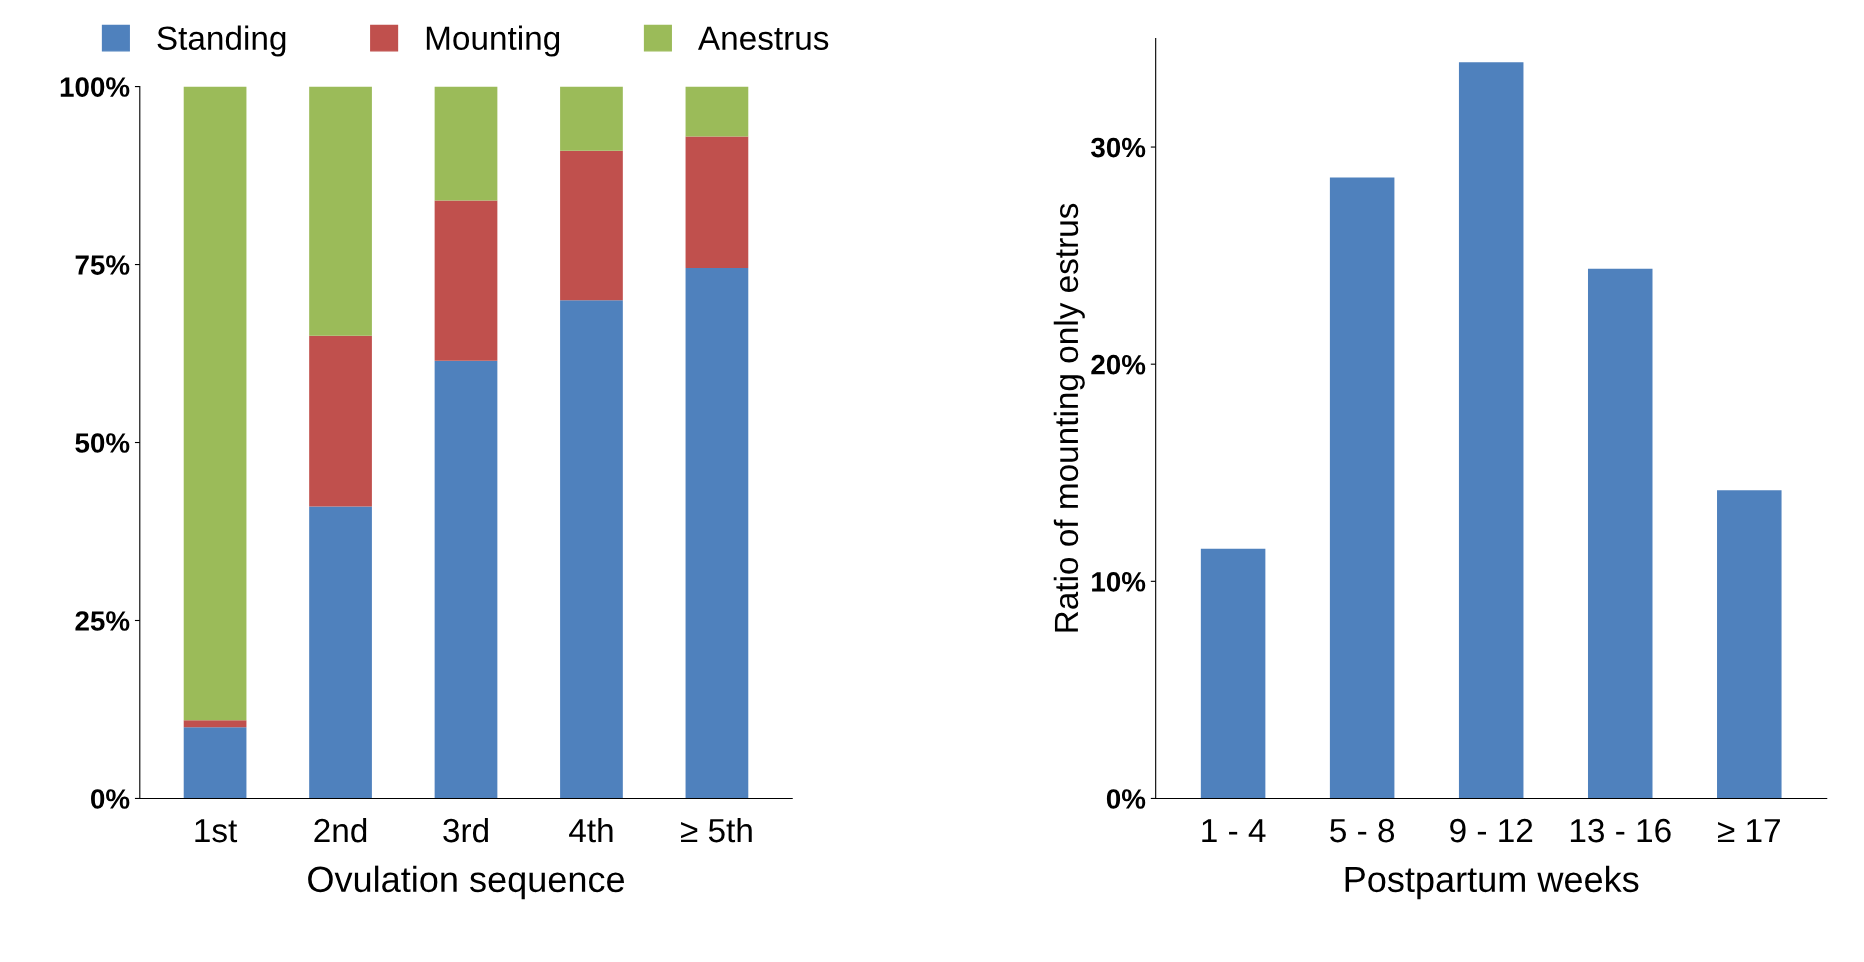  Describe the element at coordinates (1118, 147) in the screenshot. I see `y-tick-label: 30%` at that location.